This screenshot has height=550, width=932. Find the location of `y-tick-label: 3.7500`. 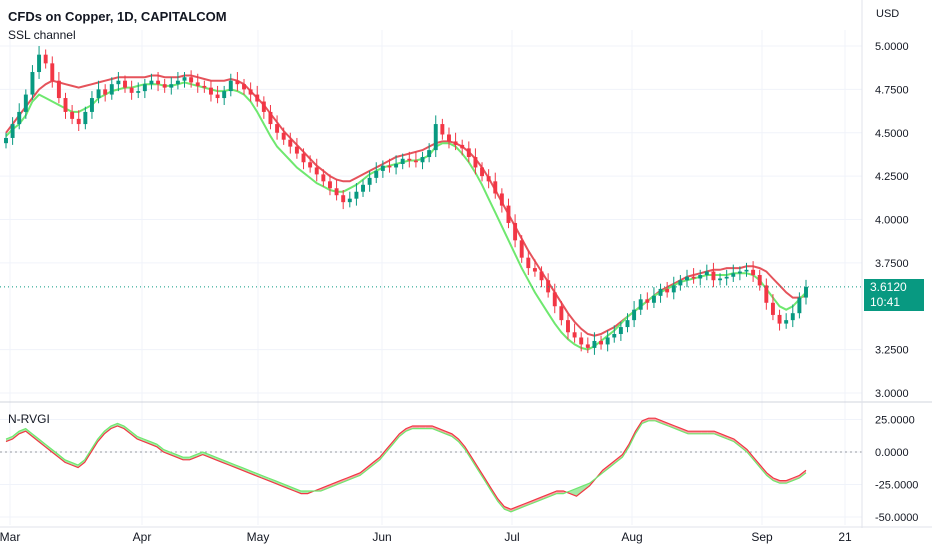

y-tick-label: 3.7500 is located at coordinates (892, 264).